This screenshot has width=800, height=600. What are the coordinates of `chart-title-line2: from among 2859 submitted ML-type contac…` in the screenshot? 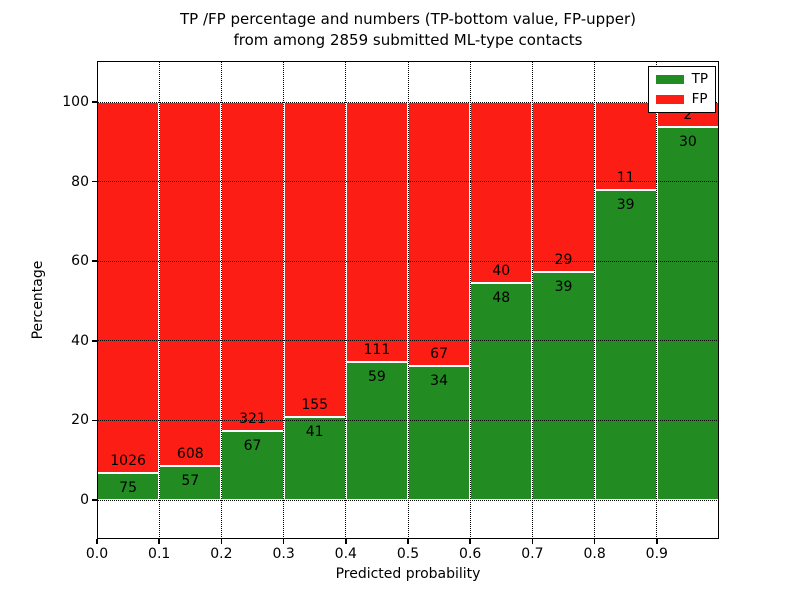 It's located at (408, 40).